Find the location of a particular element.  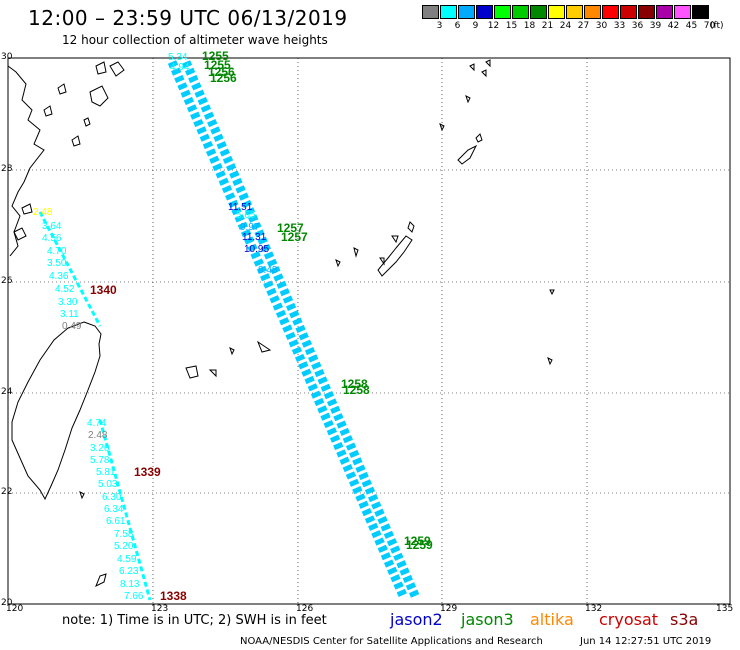

wave-height-value: 6.30 is located at coordinates (112, 497).